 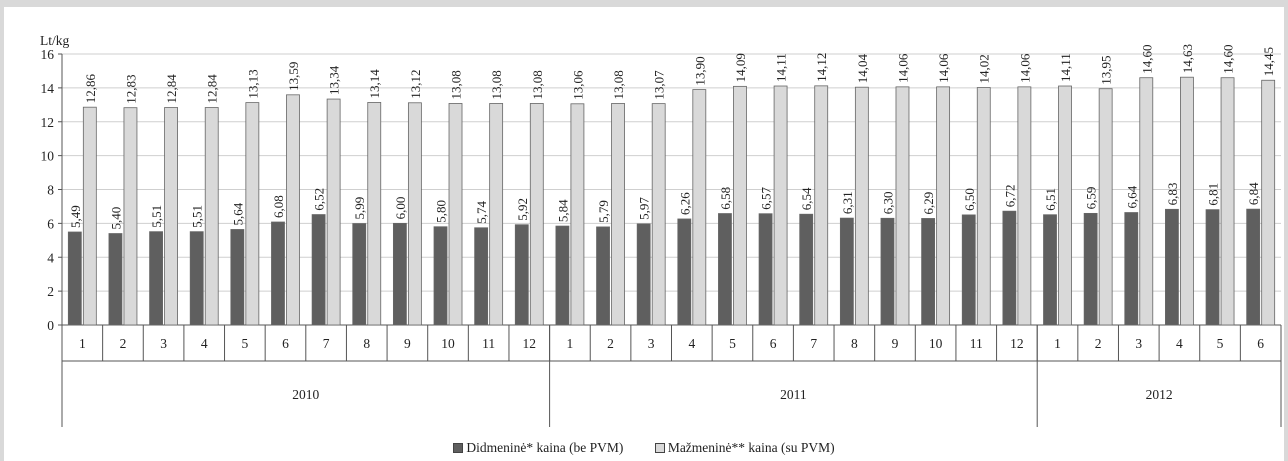 I want to click on wholesale-value-label: 6,58, so click(x=725, y=198).